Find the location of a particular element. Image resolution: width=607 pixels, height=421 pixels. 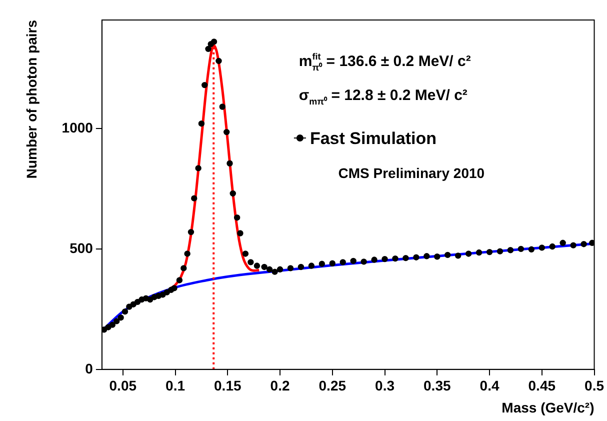

x-tick-label: 0.1 is located at coordinates (176, 386).